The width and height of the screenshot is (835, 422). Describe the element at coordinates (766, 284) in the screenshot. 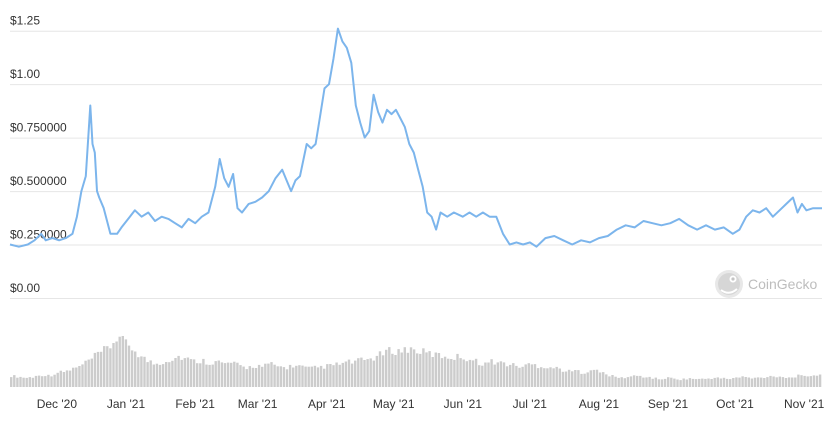

I see `coingecko-watermark: CoinGecko` at that location.